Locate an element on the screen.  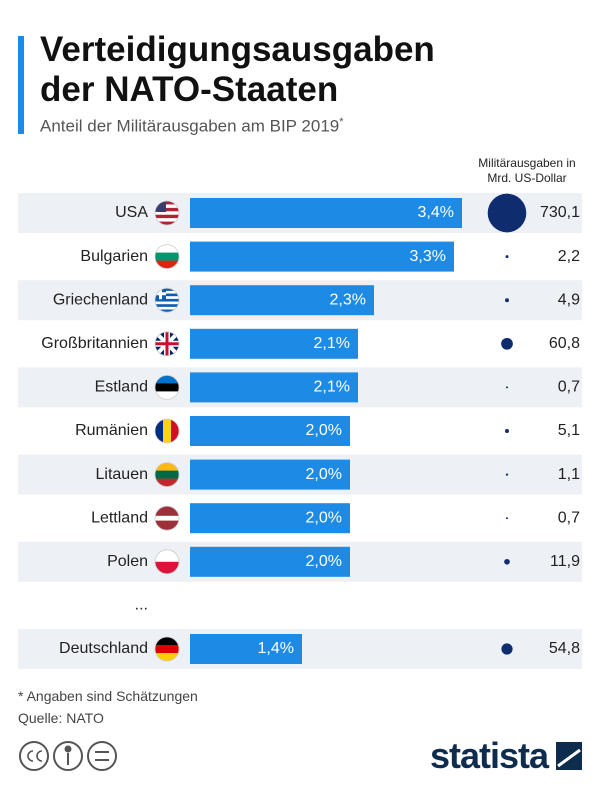
footnote: * Angaben sind Schätzungen is located at coordinates (108, 696).